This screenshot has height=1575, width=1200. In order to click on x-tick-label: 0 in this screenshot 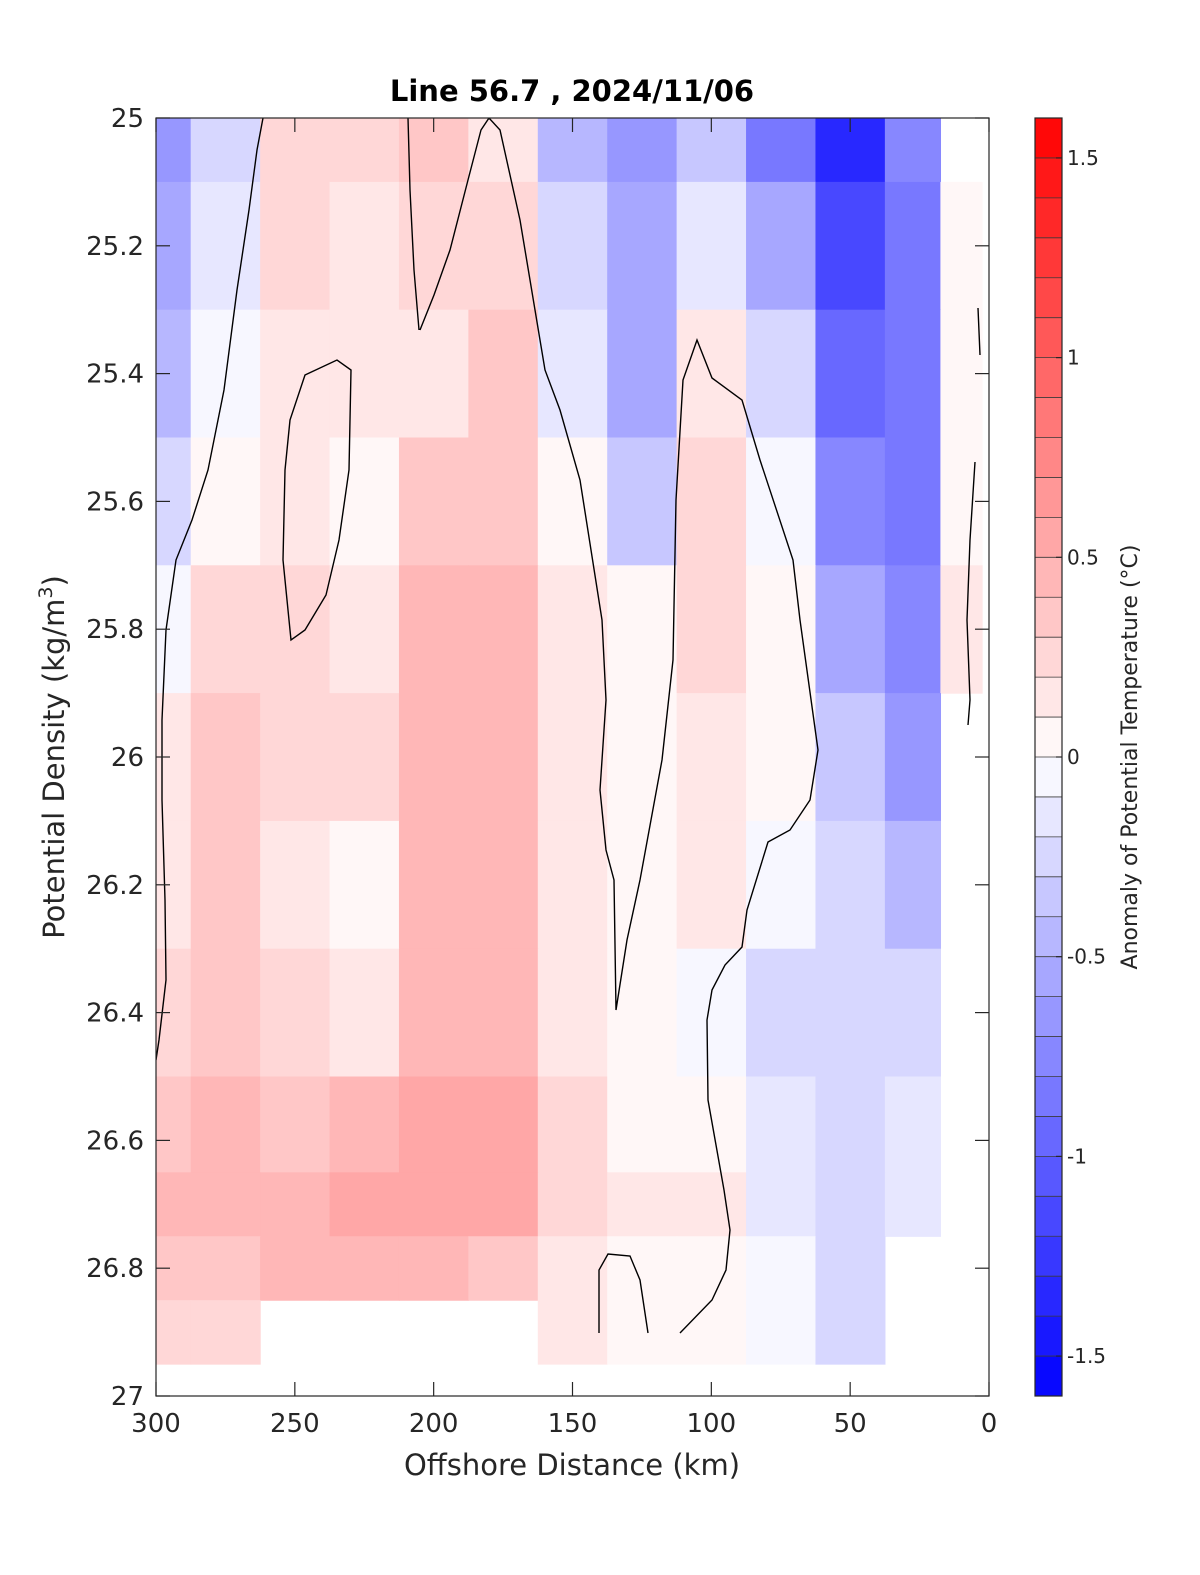, I will do `click(989, 1424)`.